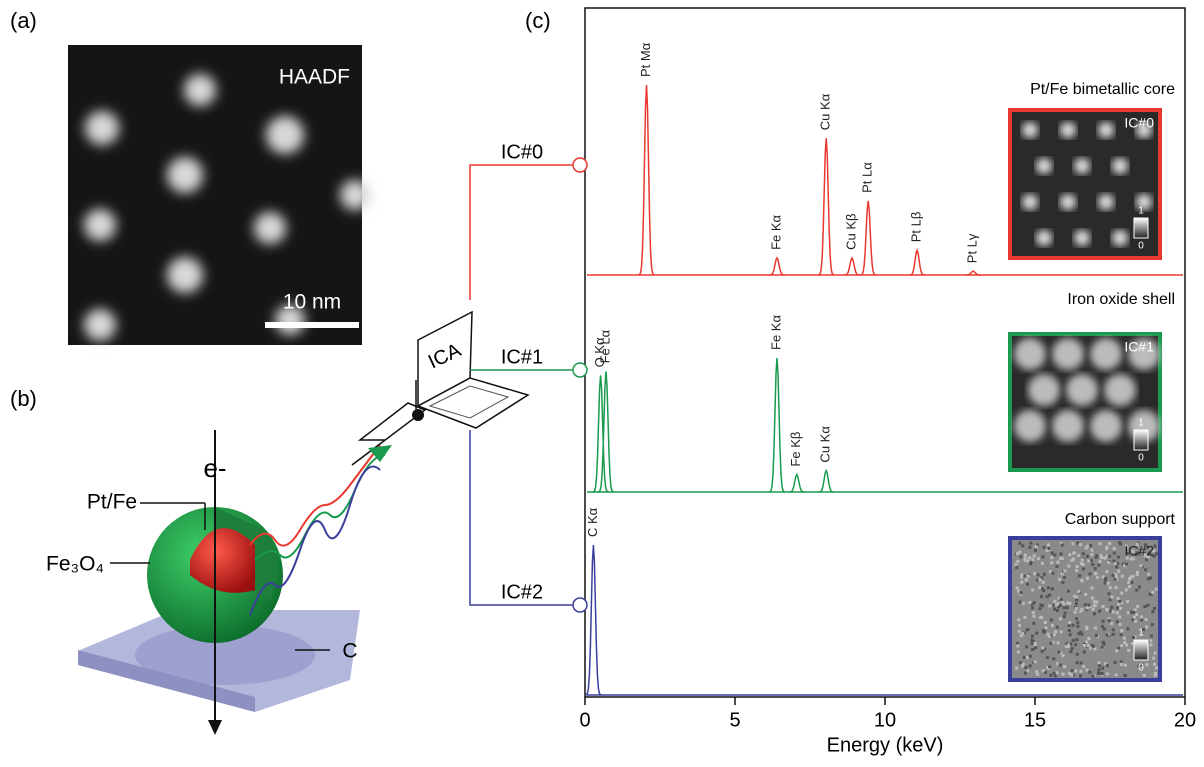  Describe the element at coordinates (523, 518) in the screenshot. I see `connector` at that location.